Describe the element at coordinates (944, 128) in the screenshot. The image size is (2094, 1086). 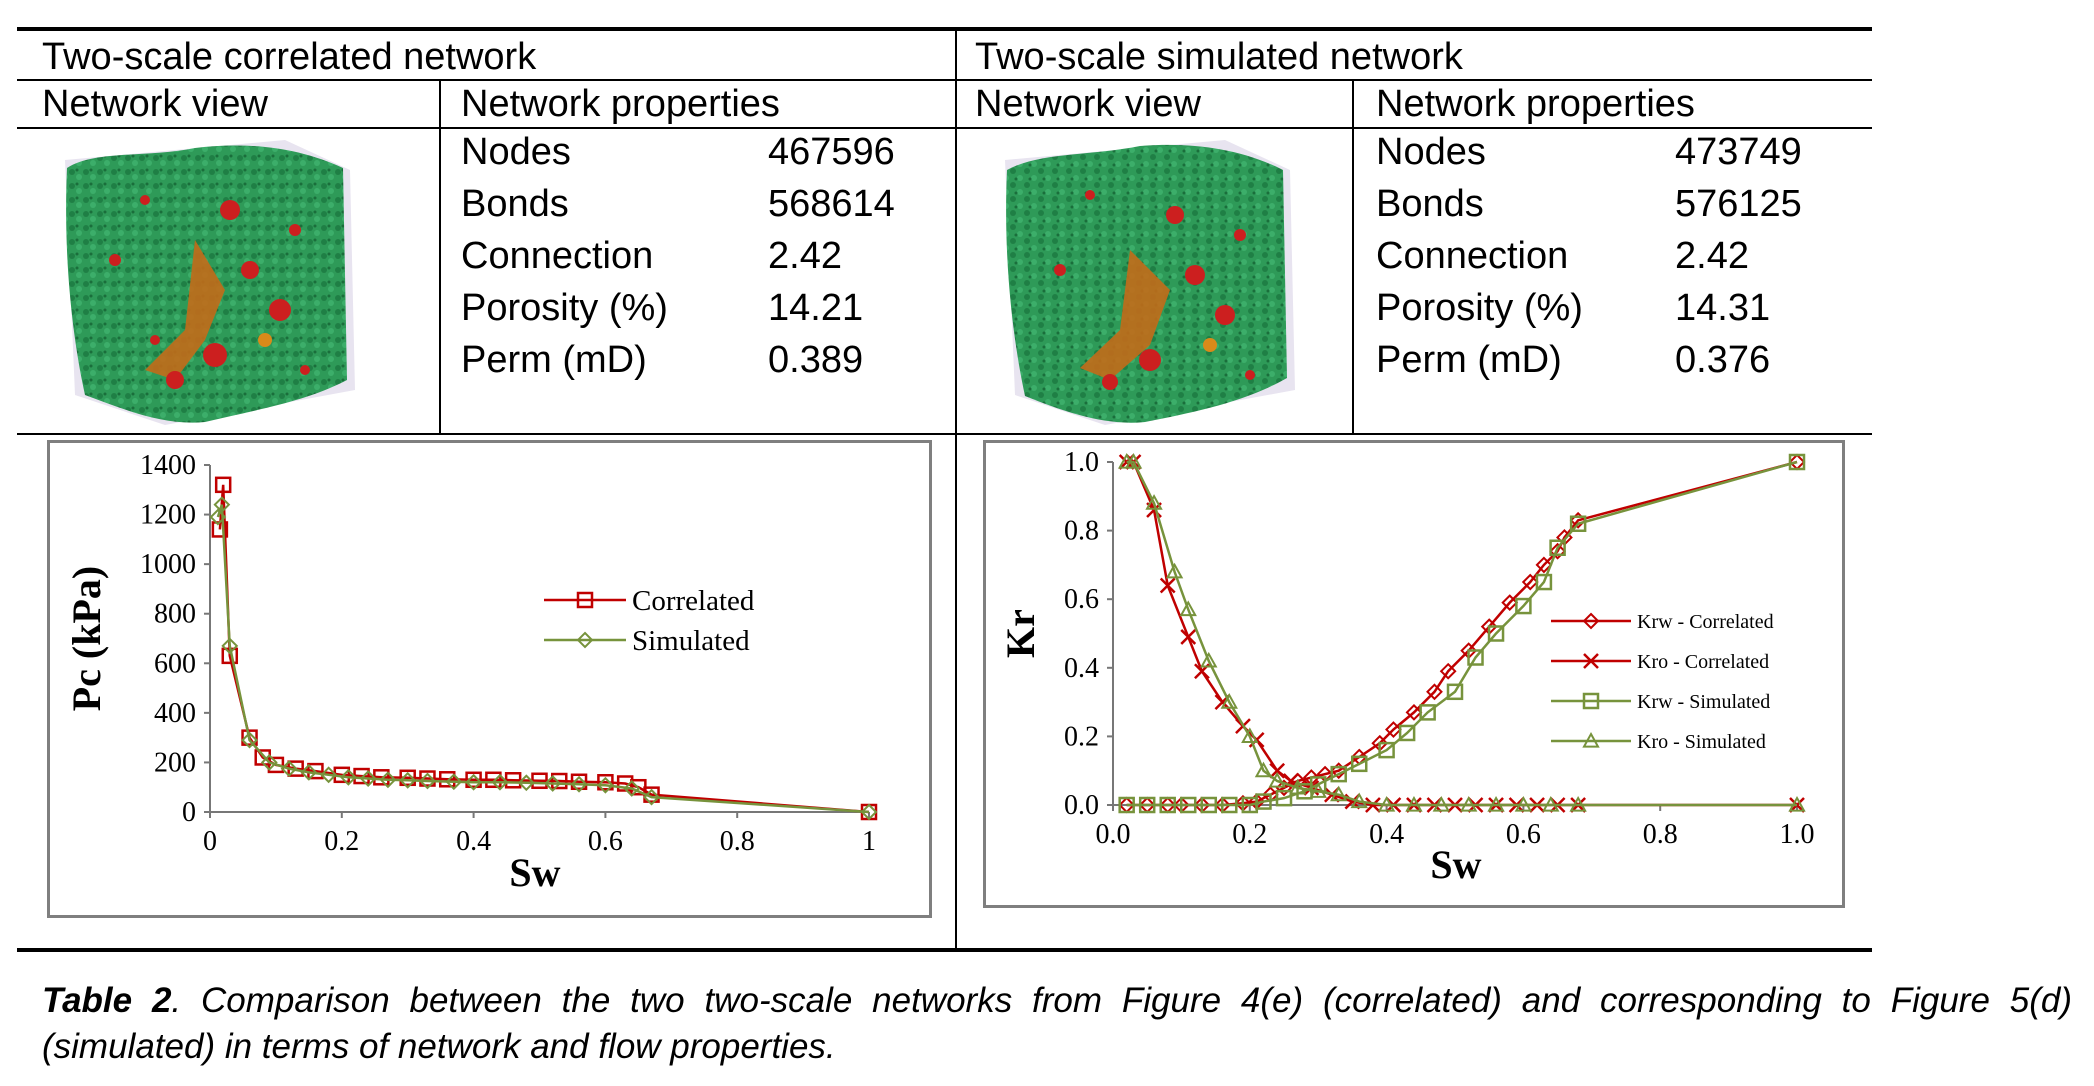
I see `subheader-rule` at that location.